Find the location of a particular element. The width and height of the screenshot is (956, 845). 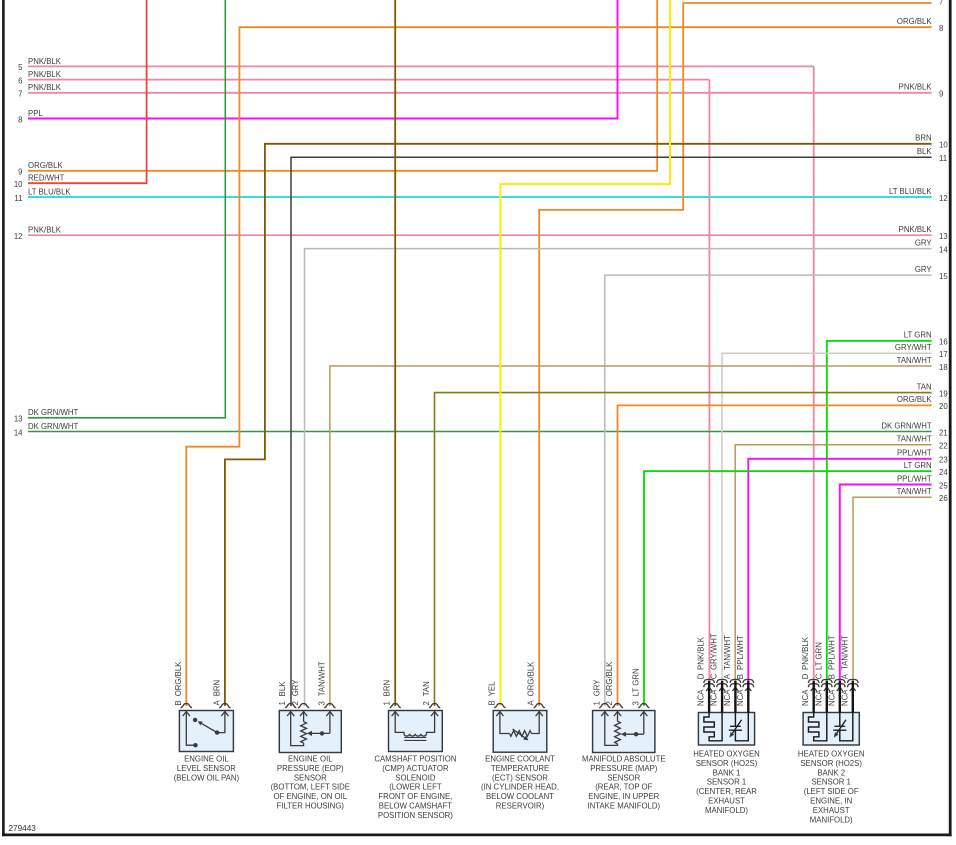

svg-text: (ECT) SENSOR is located at coordinates (520, 777).